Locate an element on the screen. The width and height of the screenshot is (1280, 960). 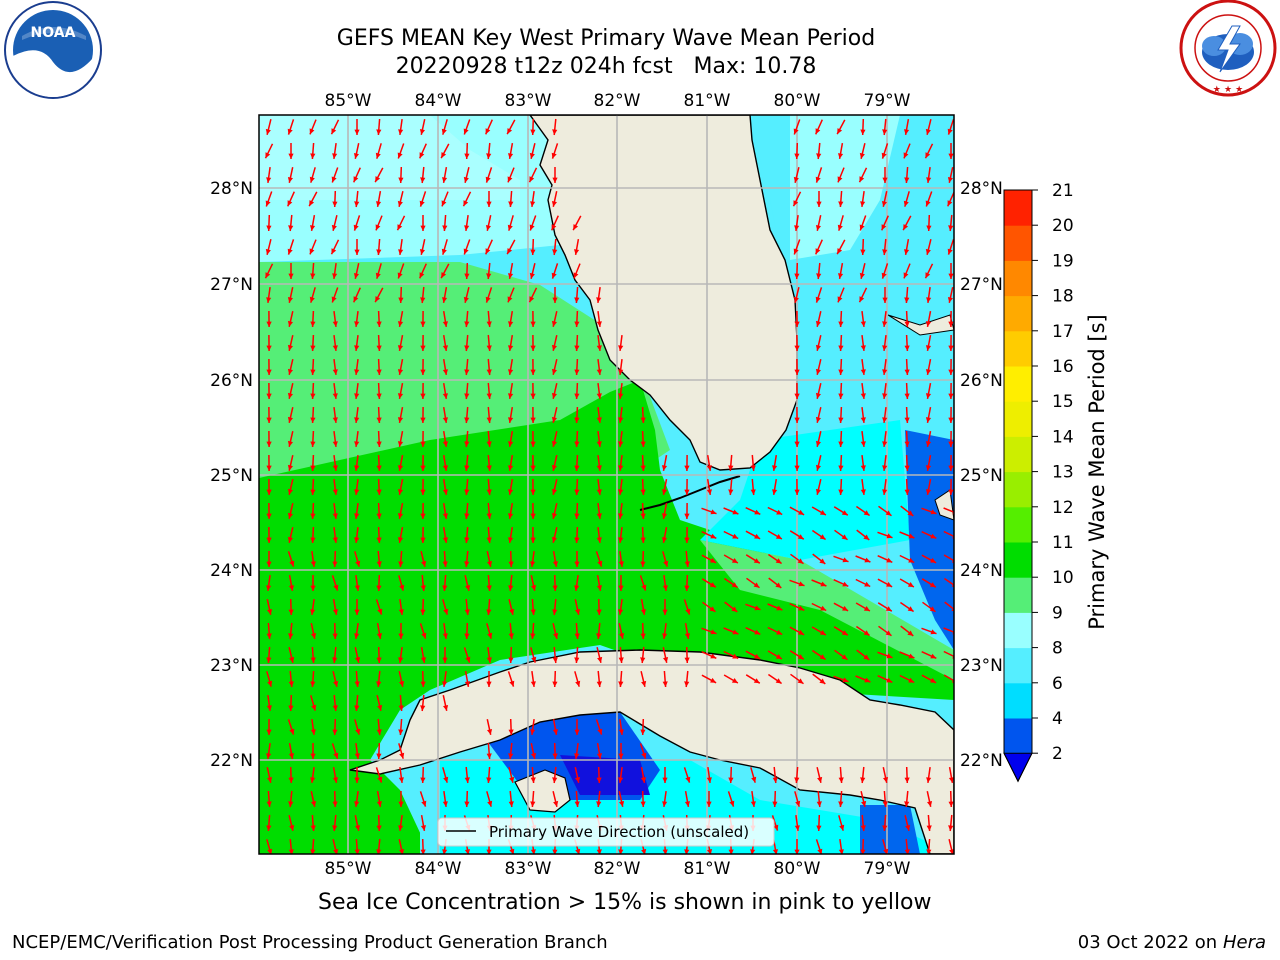
colorbar-label: Primary Wave Mean Period [s] is located at coordinates (1097, 472).